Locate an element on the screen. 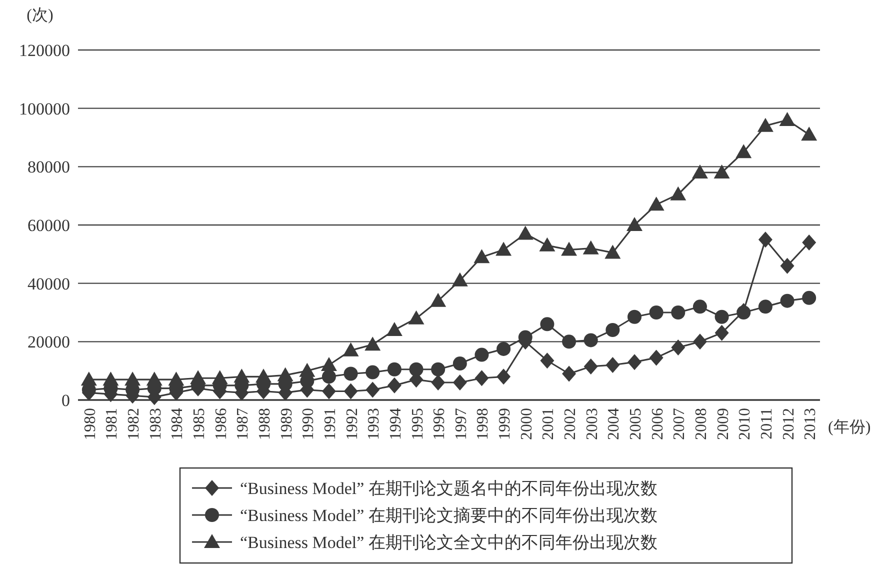 This screenshot has height=581, width=884. y-tick-label: 80000 is located at coordinates (49, 167).